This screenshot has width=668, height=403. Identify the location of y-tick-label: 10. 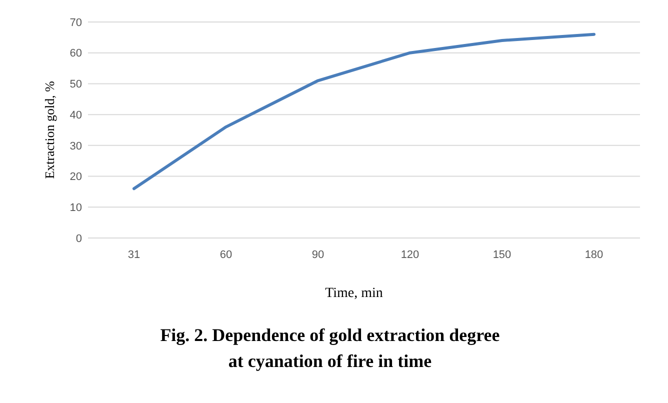
(76, 208).